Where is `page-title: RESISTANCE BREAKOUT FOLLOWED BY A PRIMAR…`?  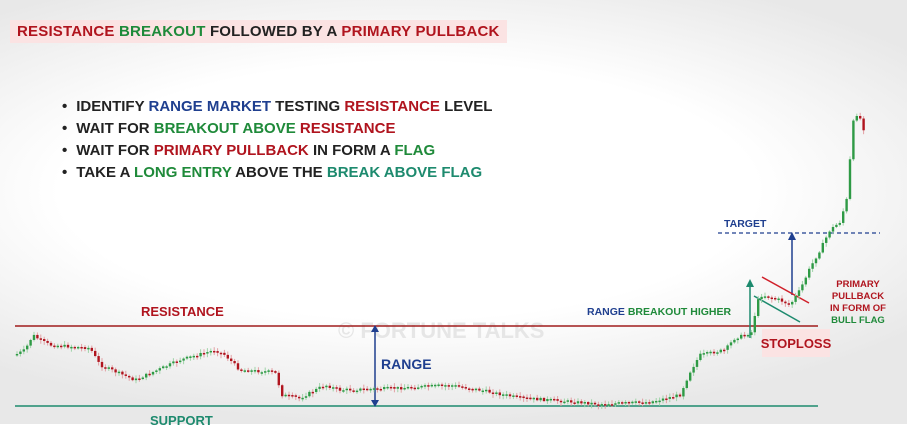 page-title: RESISTANCE BREAKOUT FOLLOWED BY A PRIMAR… is located at coordinates (258, 31).